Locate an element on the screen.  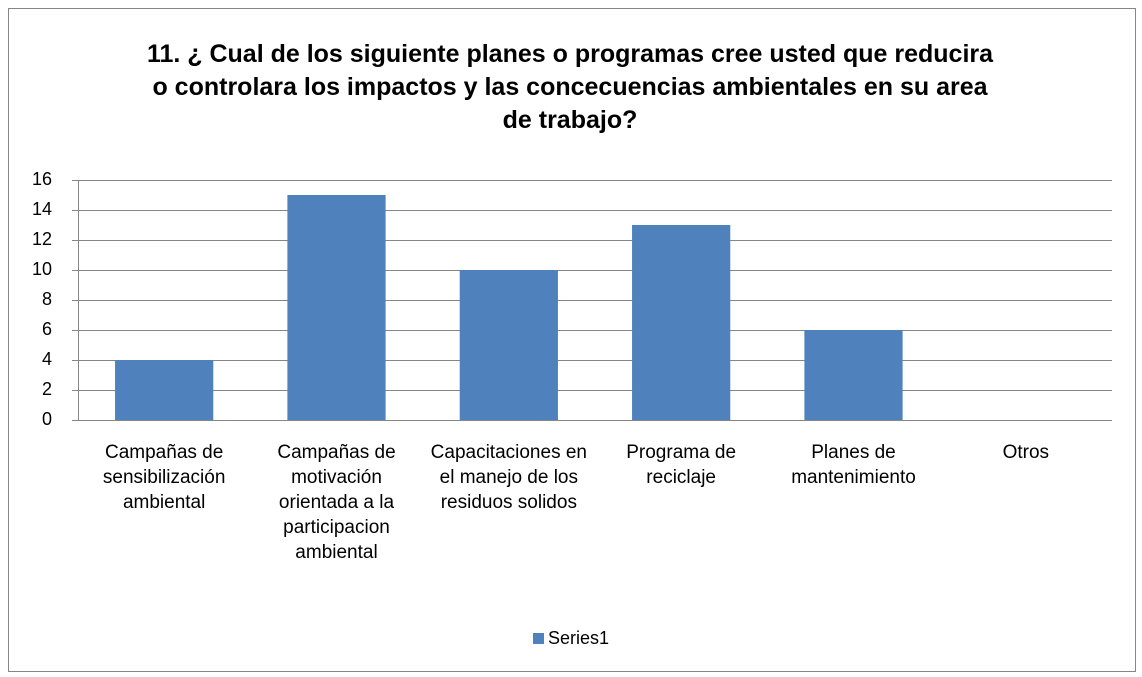
y-tick-label: 14 is located at coordinates (42, 209).